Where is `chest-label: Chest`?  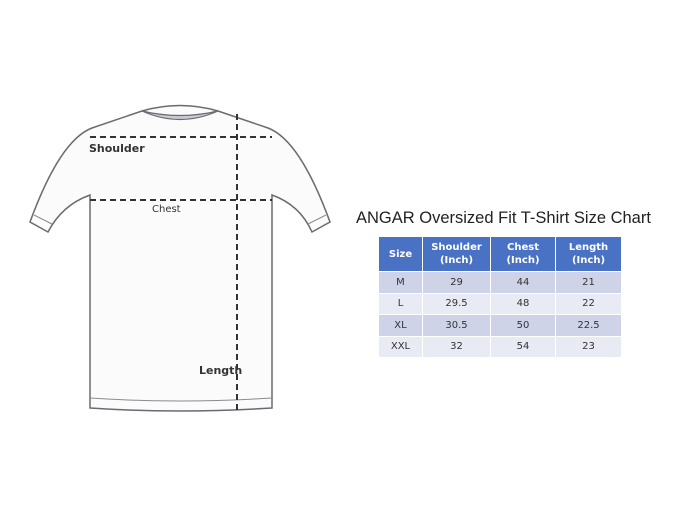
chest-label: Chest is located at coordinates (166, 209).